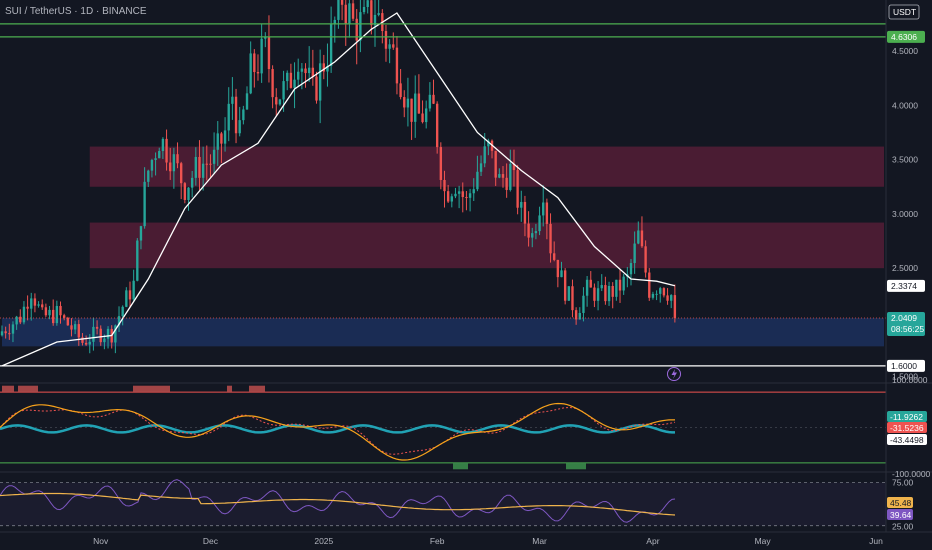 The image size is (932, 550). What do you see at coordinates (906, 285) in the screenshot?
I see `ma-value-tag-bg` at bounding box center [906, 285].